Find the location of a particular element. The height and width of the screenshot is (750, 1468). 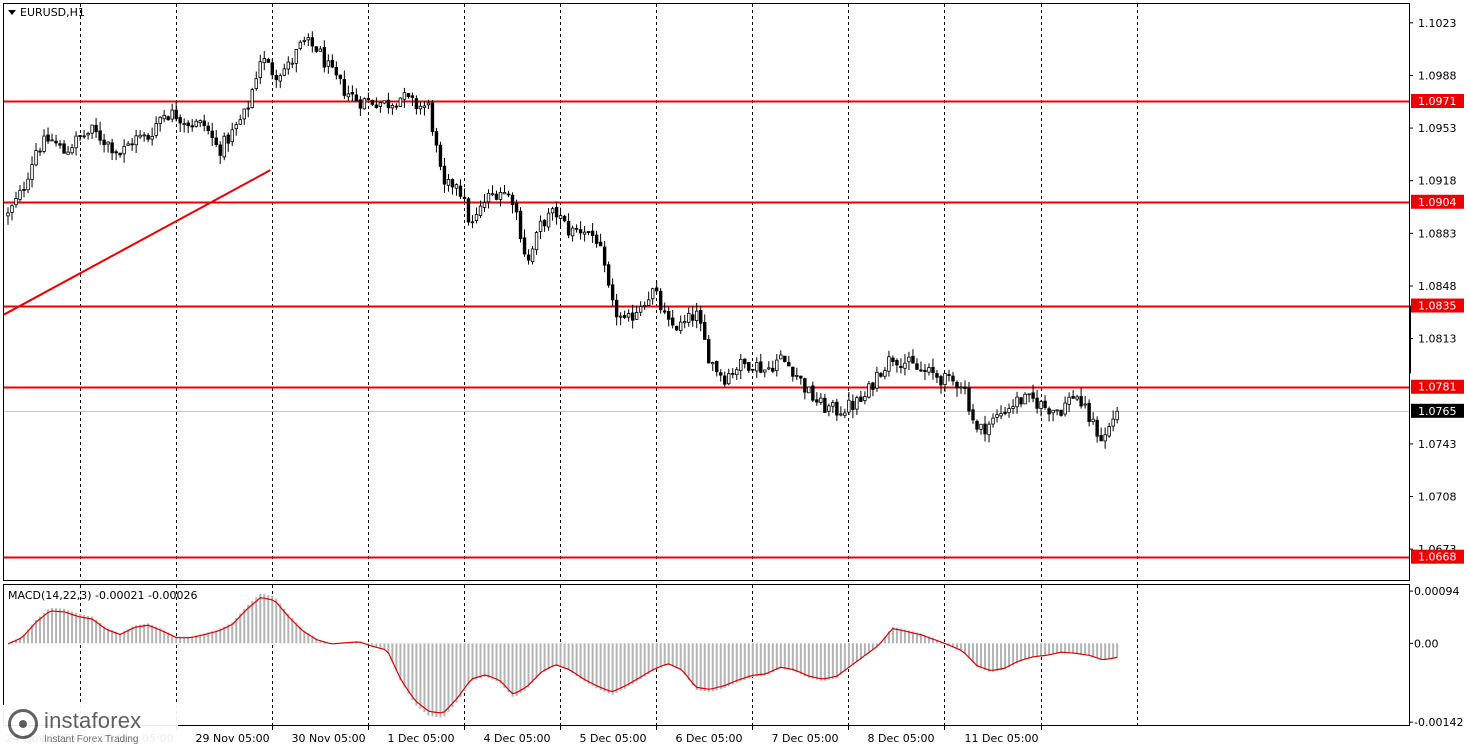

level-price-tag is located at coordinates (1437, 101).